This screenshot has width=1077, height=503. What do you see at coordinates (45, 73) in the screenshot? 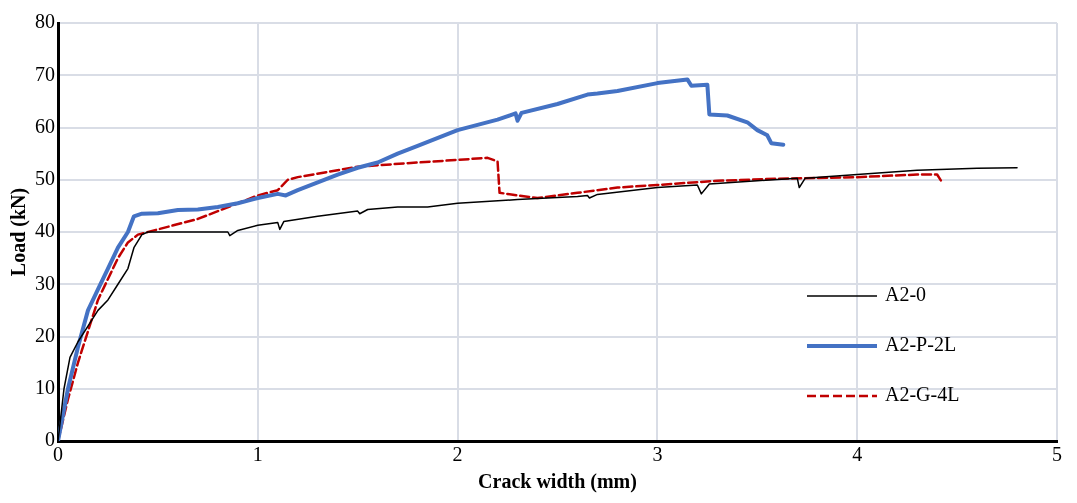
I see `y-tick-label: 70` at bounding box center [45, 73].